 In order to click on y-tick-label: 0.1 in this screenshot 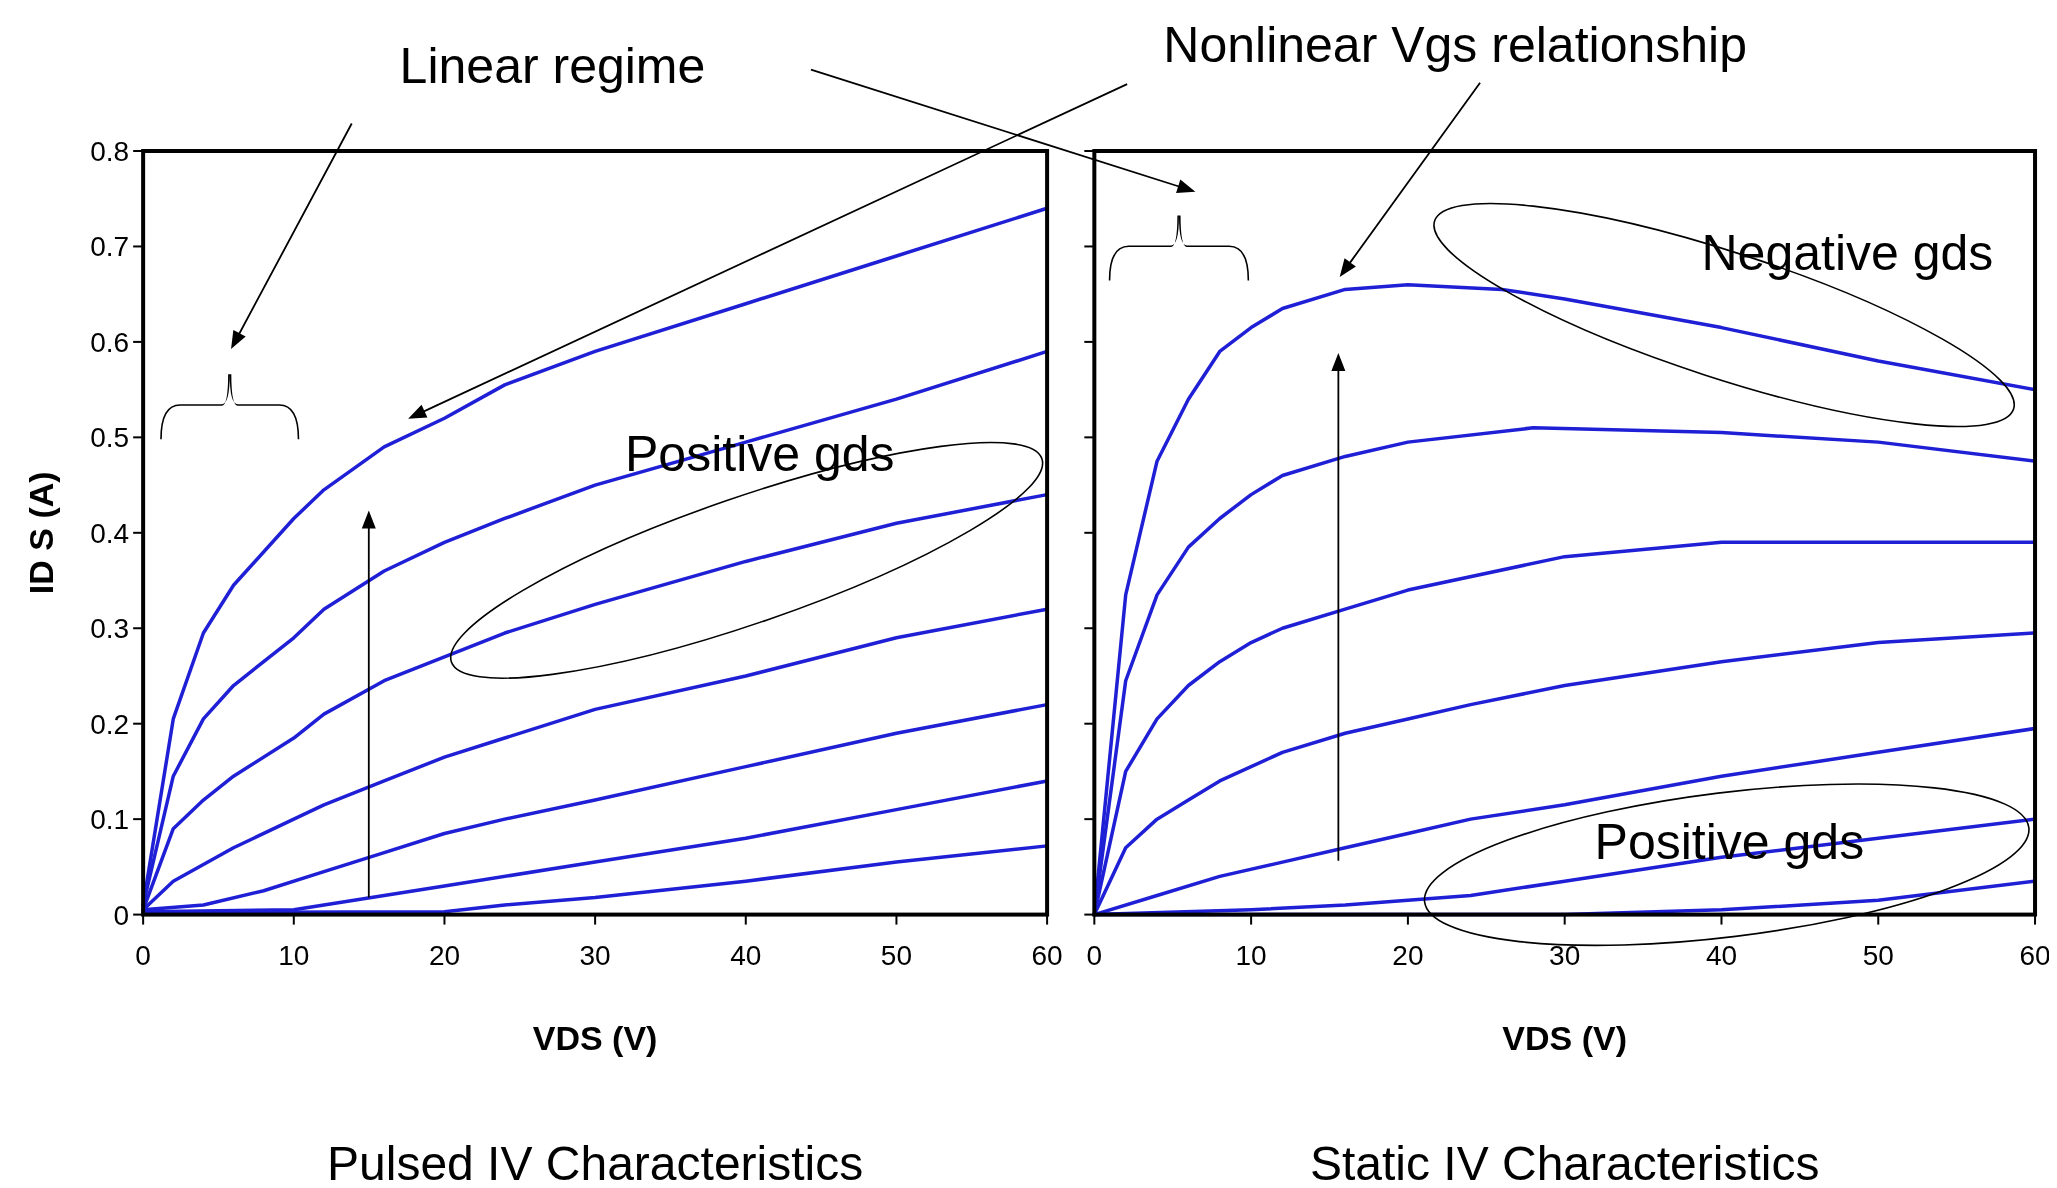, I will do `click(110, 820)`.